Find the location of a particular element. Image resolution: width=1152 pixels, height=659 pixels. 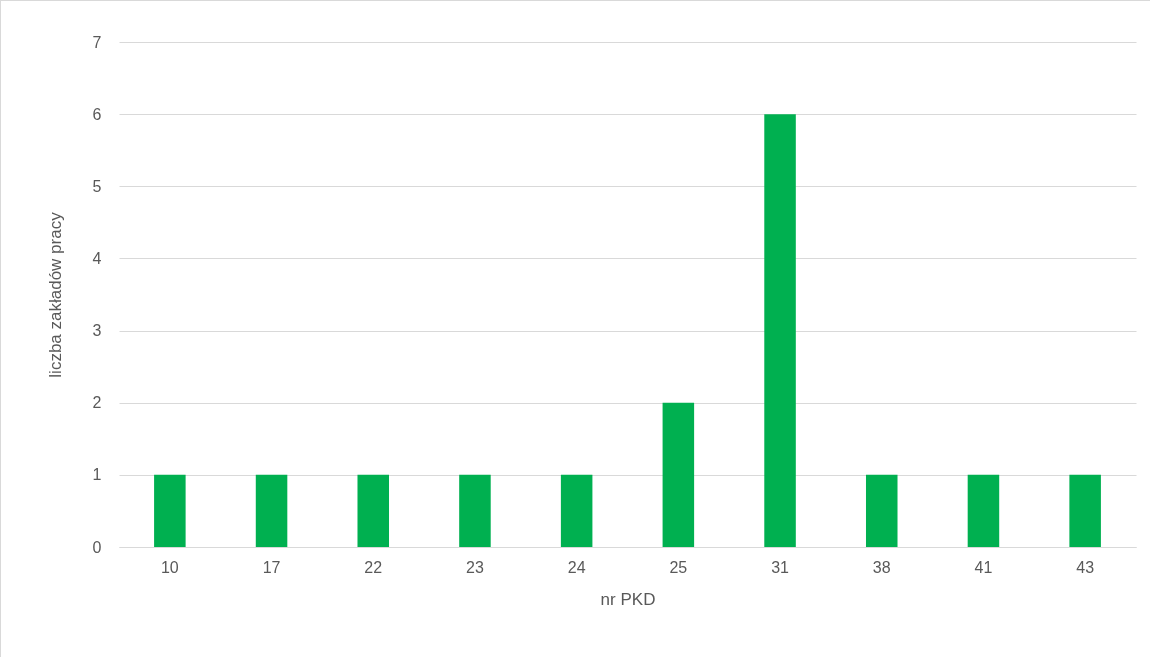

x-tick-label: 43 is located at coordinates (1085, 567).